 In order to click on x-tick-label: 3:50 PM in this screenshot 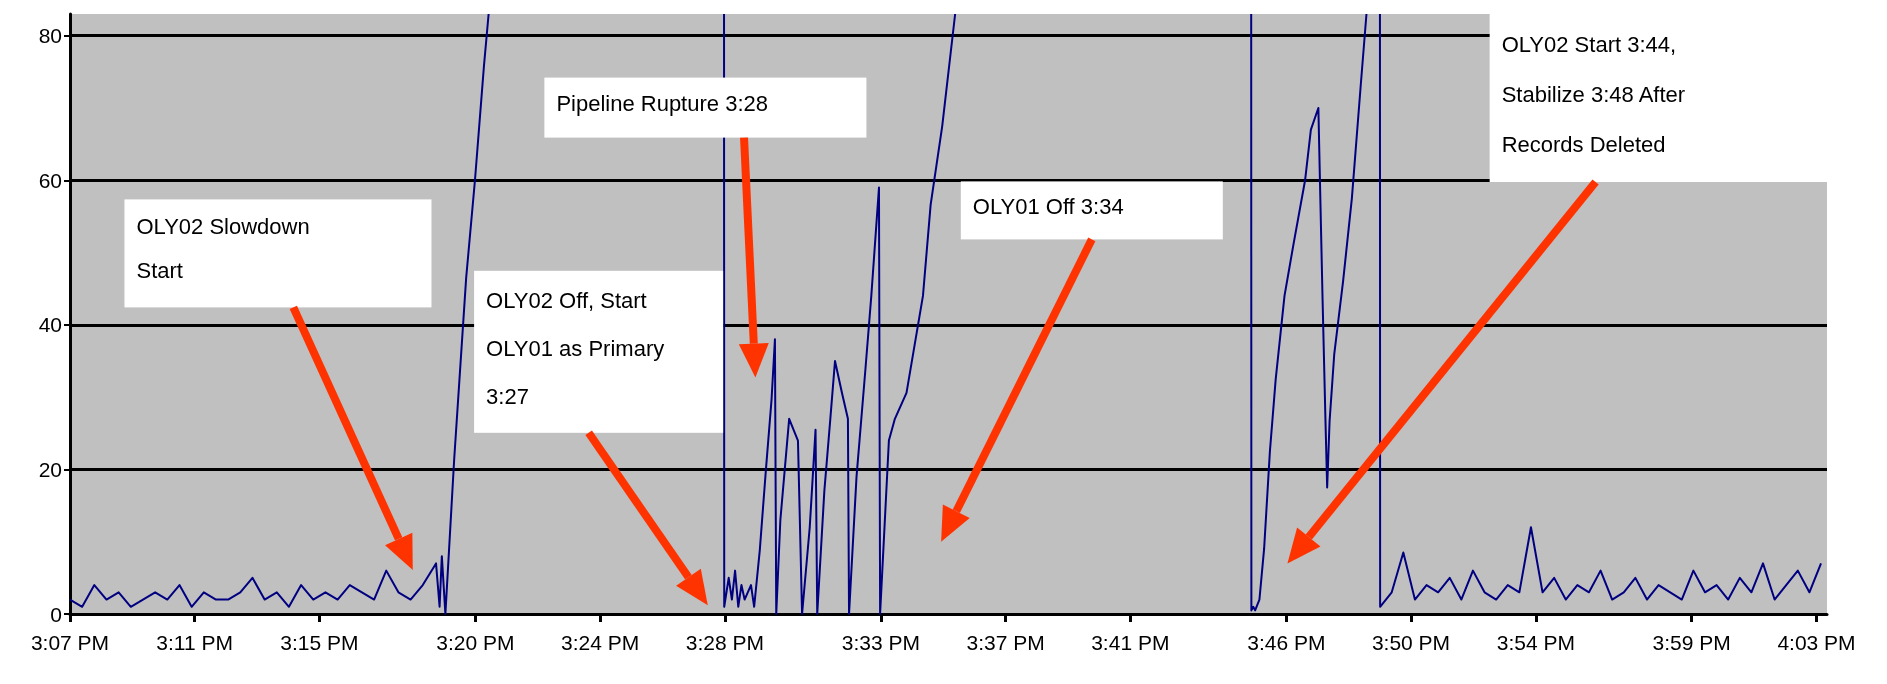, I will do `click(1411, 642)`.